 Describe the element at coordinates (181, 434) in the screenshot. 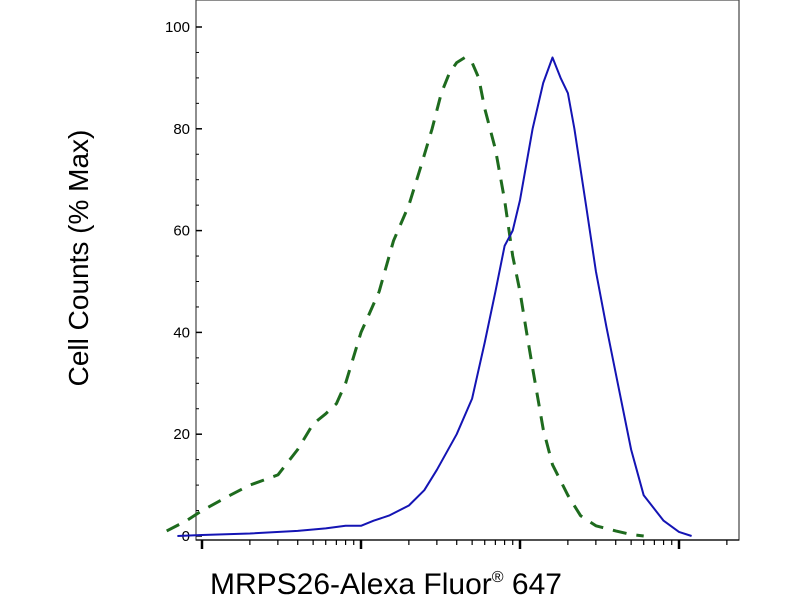

I see `y-tick-label: 20` at that location.